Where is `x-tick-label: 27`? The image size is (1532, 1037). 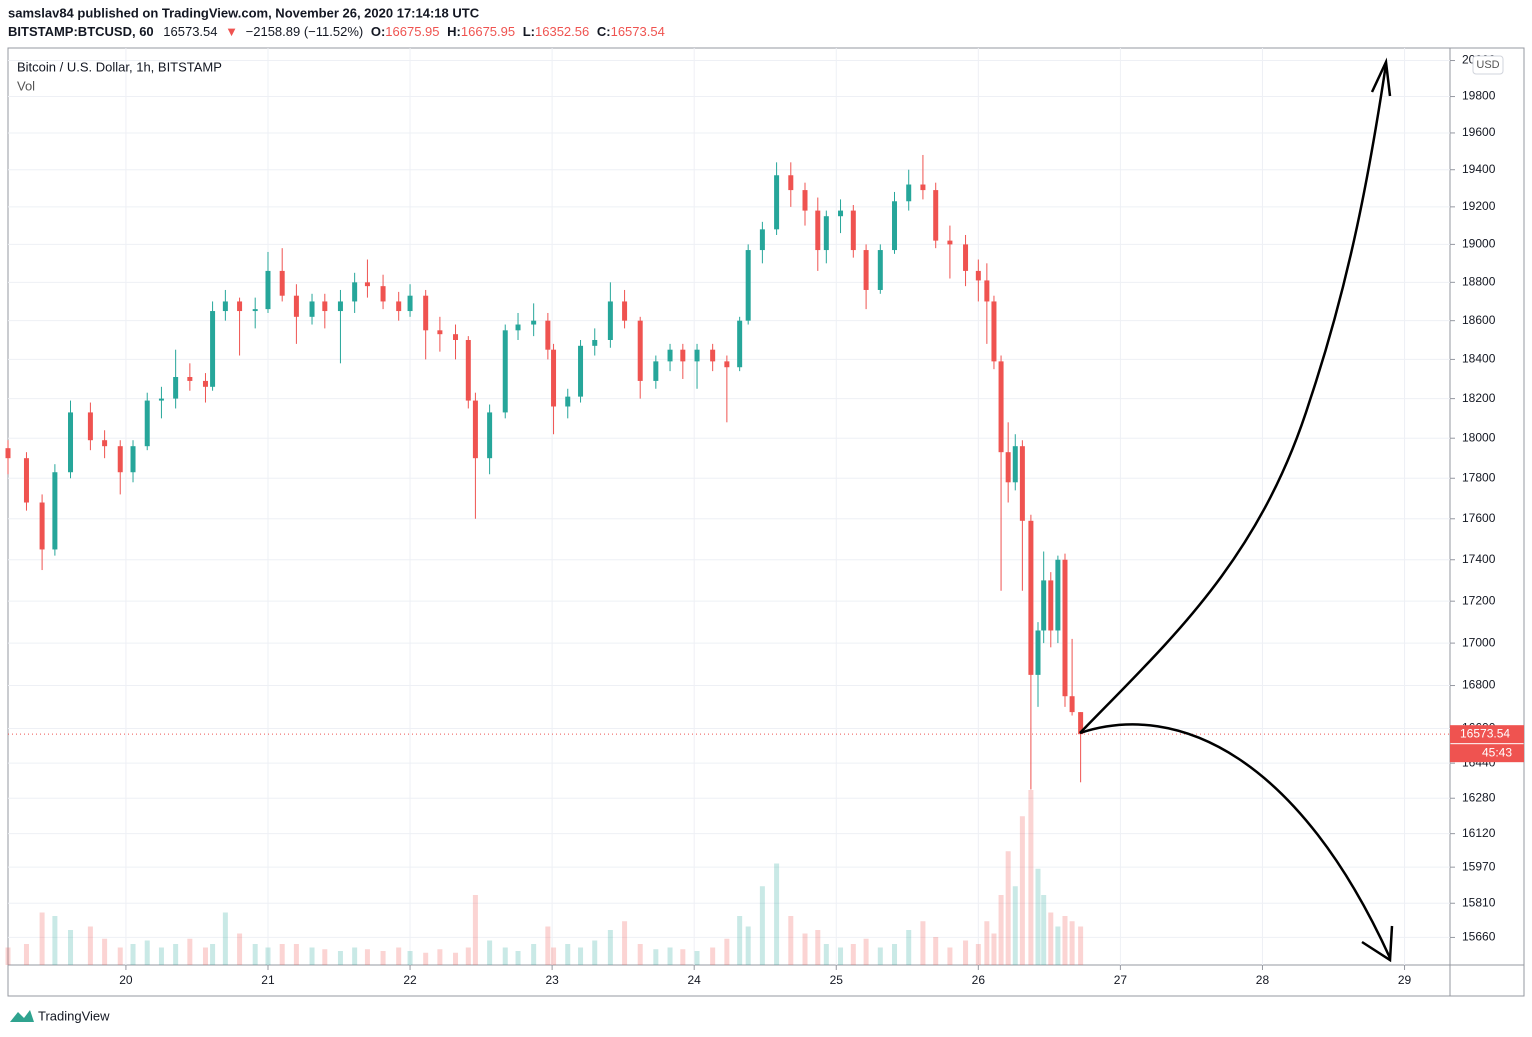
x-tick-label: 27 is located at coordinates (1121, 980).